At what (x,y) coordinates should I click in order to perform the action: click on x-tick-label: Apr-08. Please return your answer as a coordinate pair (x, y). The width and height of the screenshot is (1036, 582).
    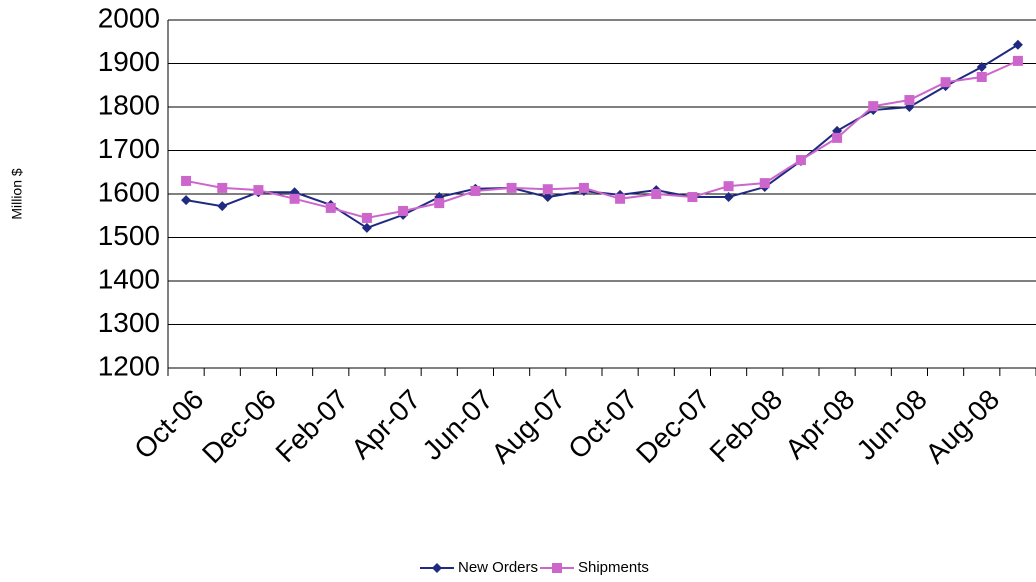
    Looking at the image, I should click on (819, 424).